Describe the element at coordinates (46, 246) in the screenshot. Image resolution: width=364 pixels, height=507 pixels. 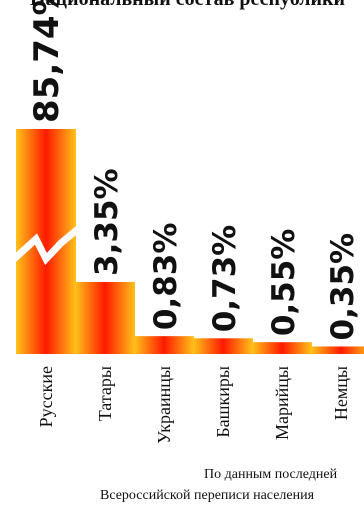
I see `axis-break-mark` at that location.